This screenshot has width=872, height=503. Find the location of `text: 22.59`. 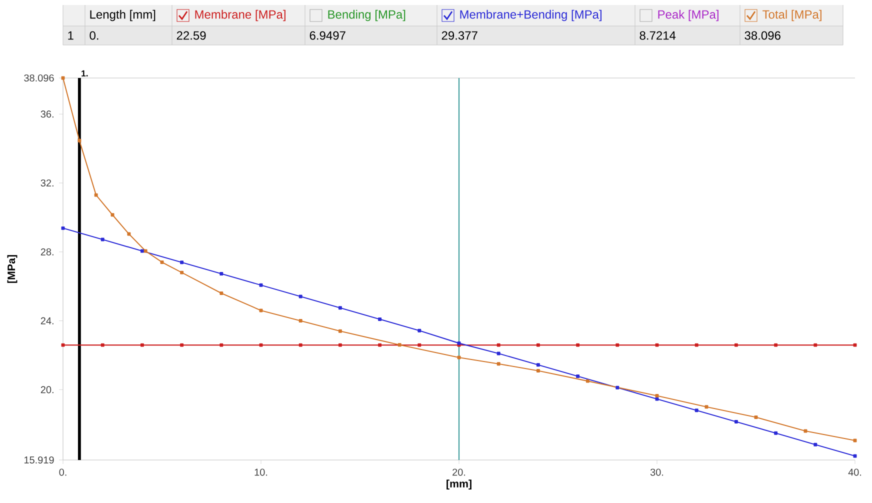

text: 22.59 is located at coordinates (191, 35).